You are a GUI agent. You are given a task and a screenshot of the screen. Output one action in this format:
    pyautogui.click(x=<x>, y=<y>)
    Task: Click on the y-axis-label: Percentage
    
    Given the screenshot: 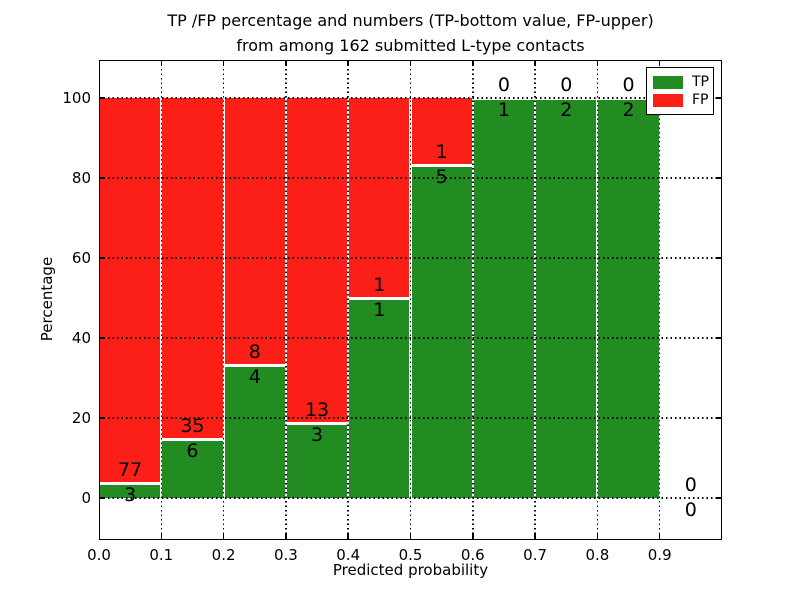 What is the action you would take?
    pyautogui.click(x=47, y=299)
    